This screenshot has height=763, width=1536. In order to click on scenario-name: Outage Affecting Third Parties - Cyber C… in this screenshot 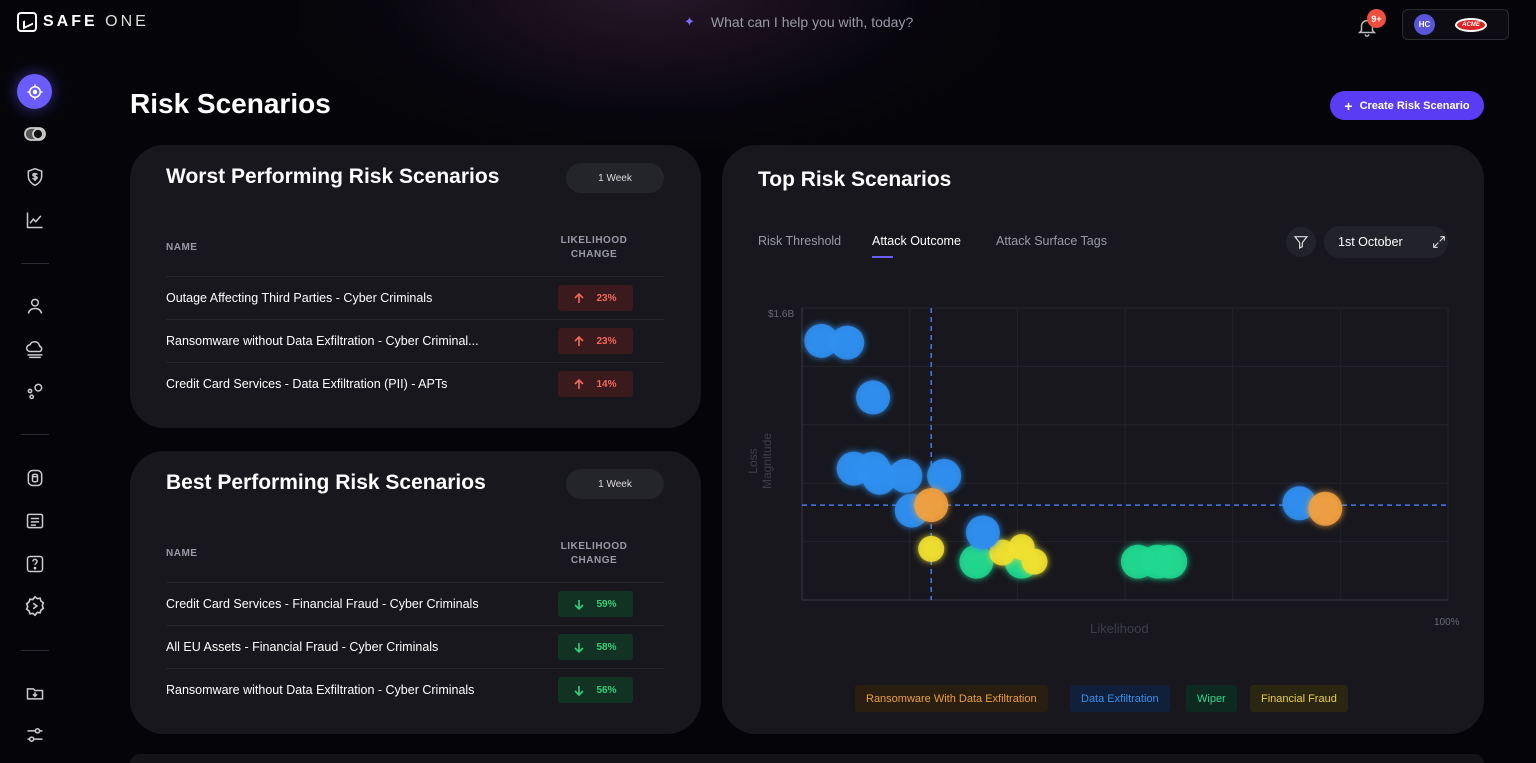, I will do `click(299, 298)`.